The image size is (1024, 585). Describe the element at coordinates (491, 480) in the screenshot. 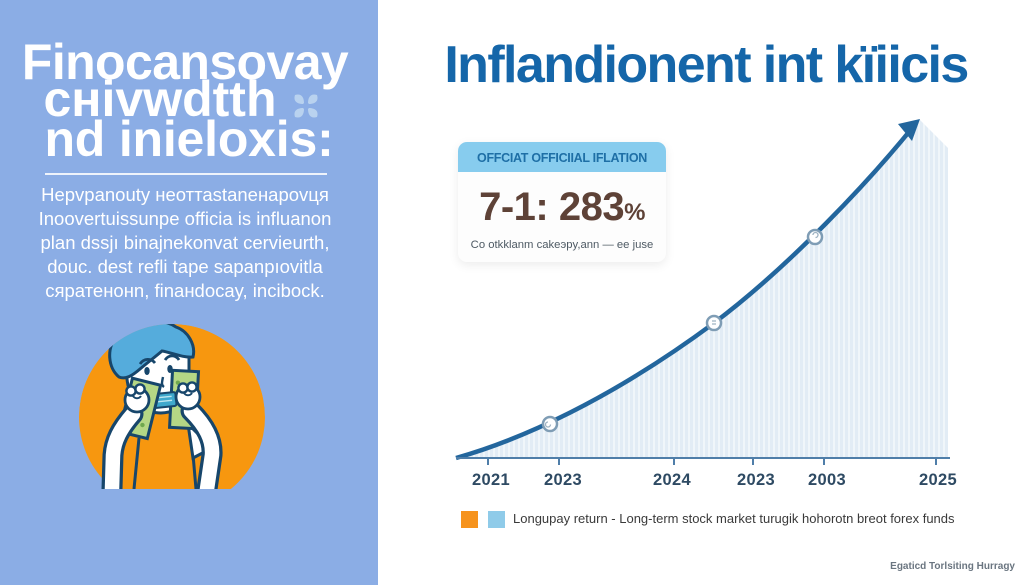

I see `svg-text: 2021` at that location.